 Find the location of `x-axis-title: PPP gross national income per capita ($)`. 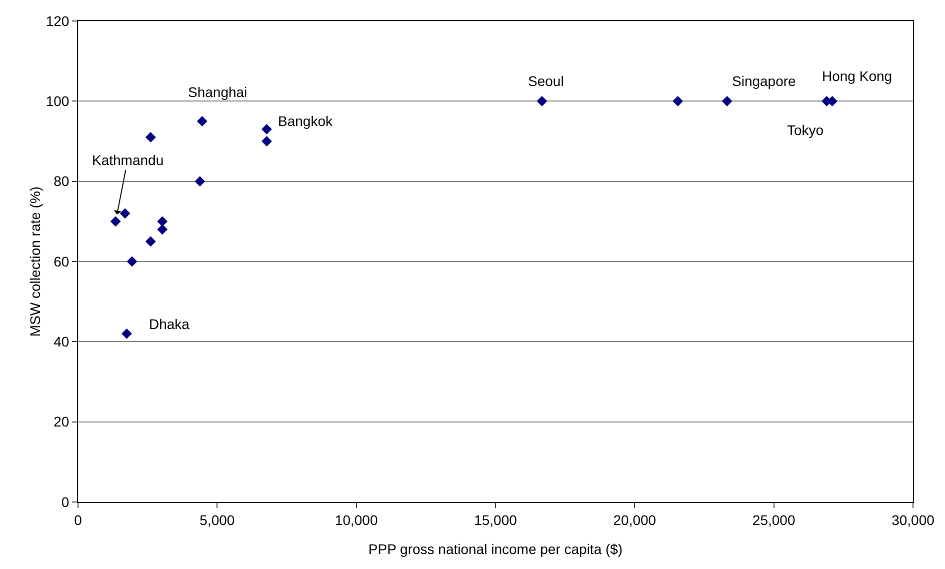

x-axis-title: PPP gross national income per capita ($) is located at coordinates (495, 549).